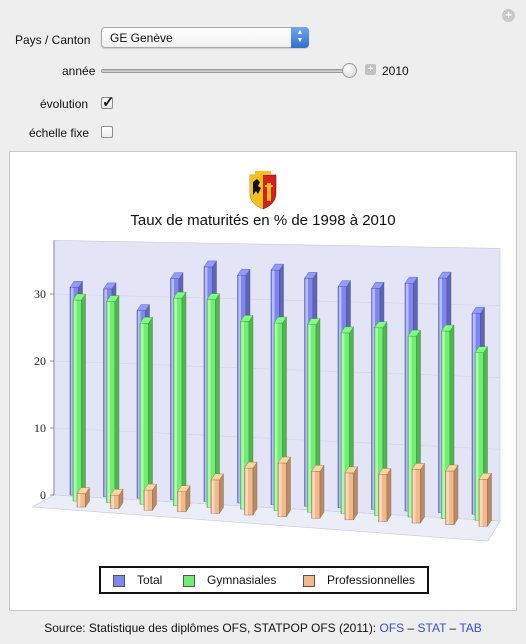 Image resolution: width=526 pixels, height=644 pixels. Describe the element at coordinates (40, 294) in the screenshot. I see `y-tick-label: 30` at that location.